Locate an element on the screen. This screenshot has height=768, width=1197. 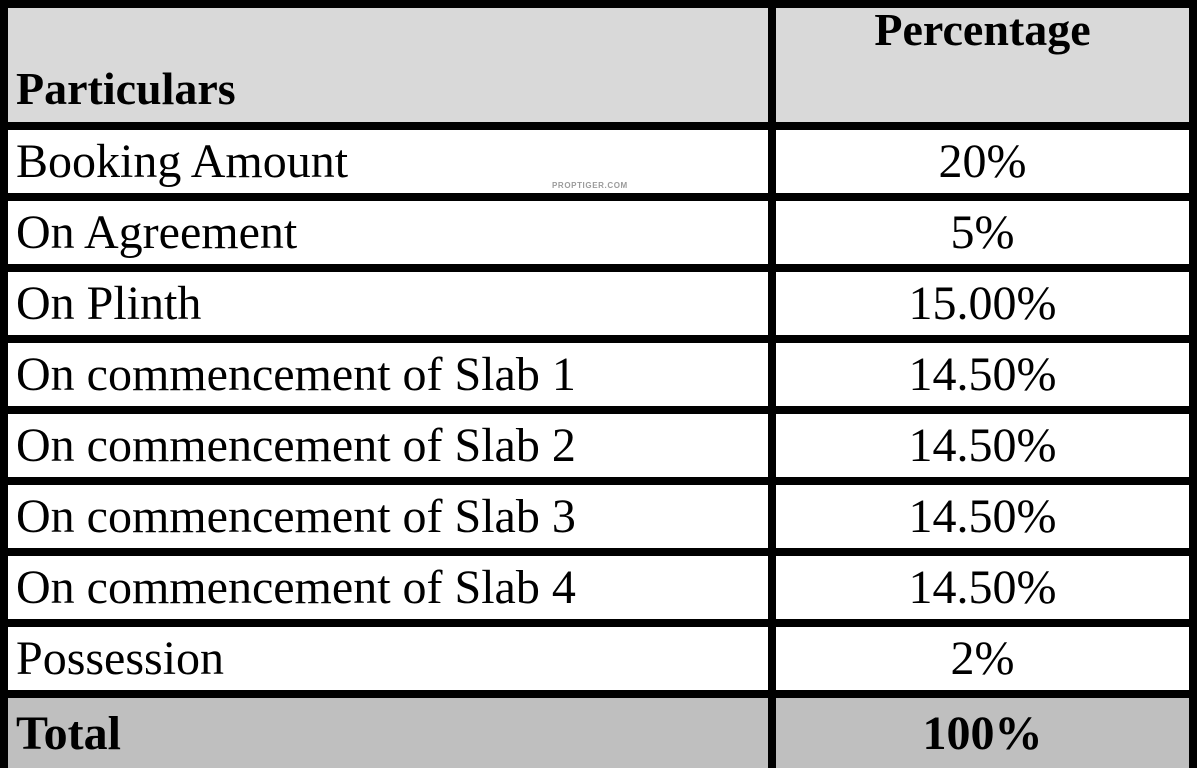
percentage-cell: 20% is located at coordinates (982, 161).